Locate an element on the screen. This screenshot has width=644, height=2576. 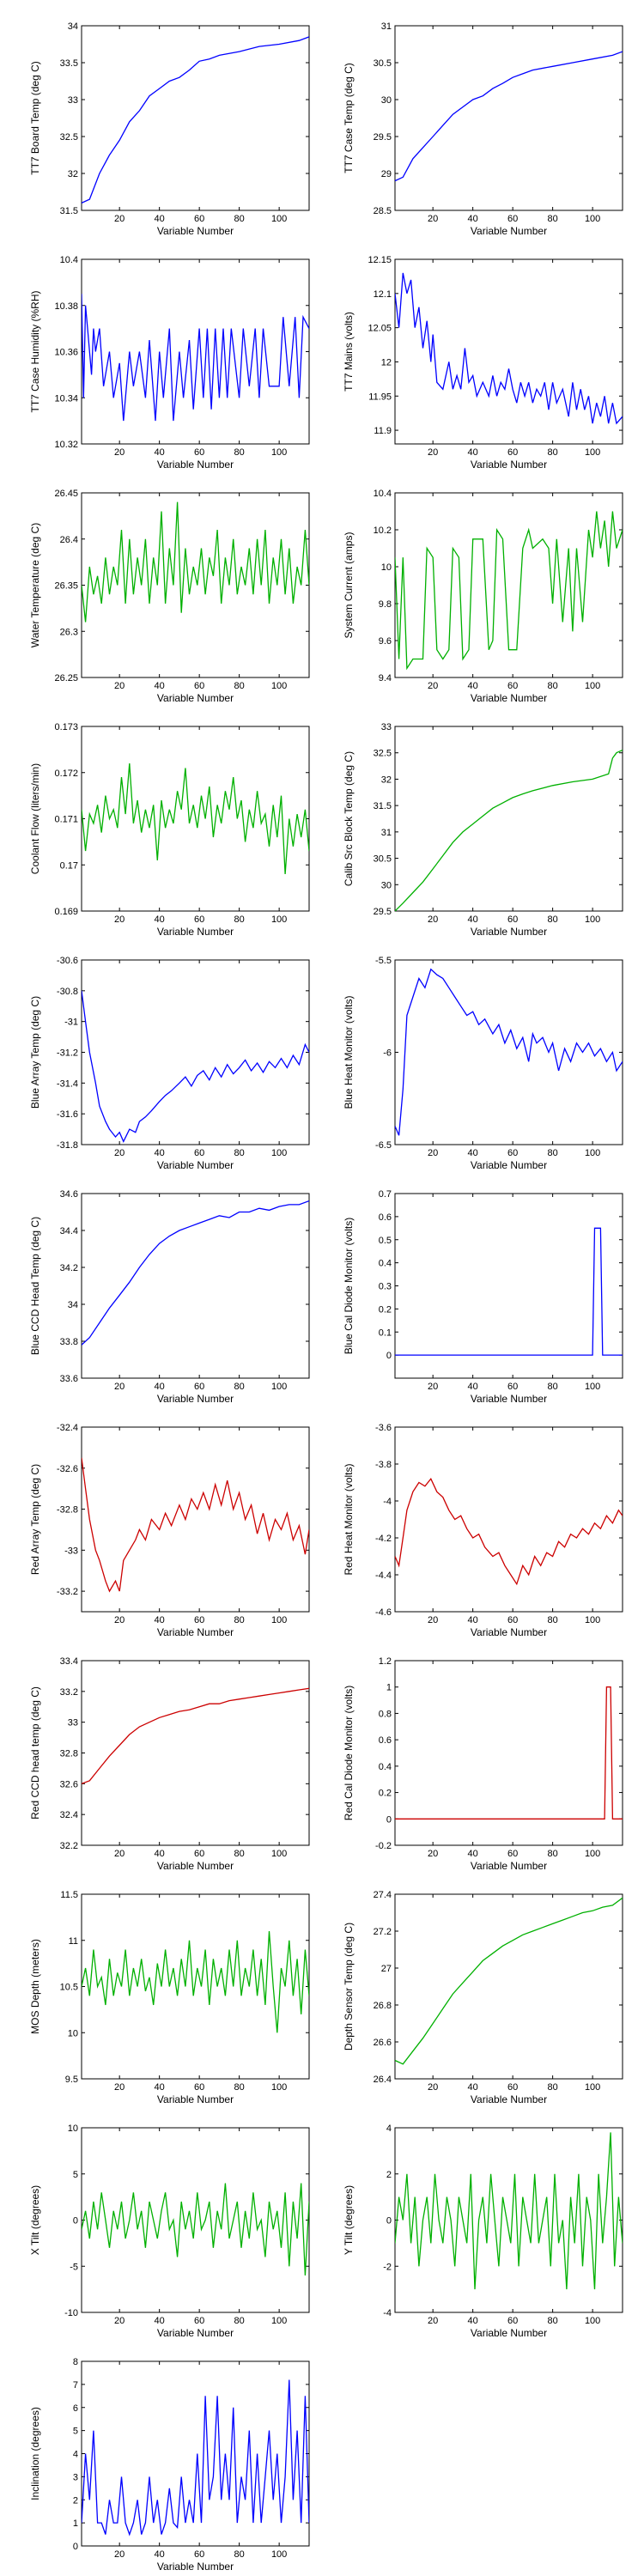
y-tick-label: 34 is located at coordinates (73, 1305).